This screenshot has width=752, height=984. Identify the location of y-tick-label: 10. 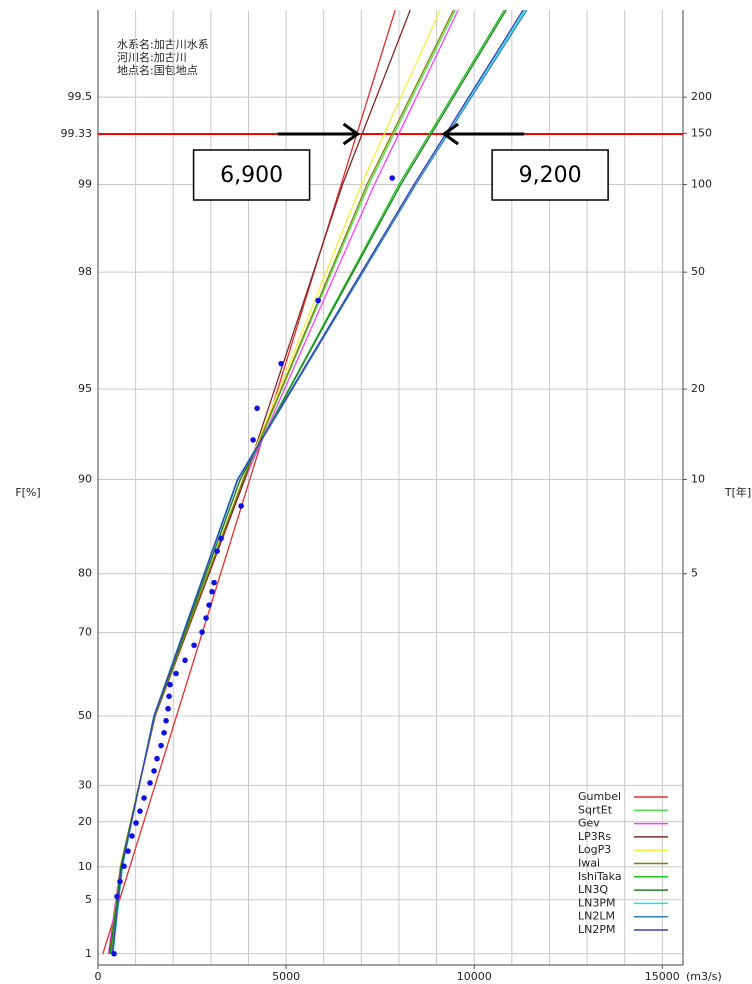
(85, 866).